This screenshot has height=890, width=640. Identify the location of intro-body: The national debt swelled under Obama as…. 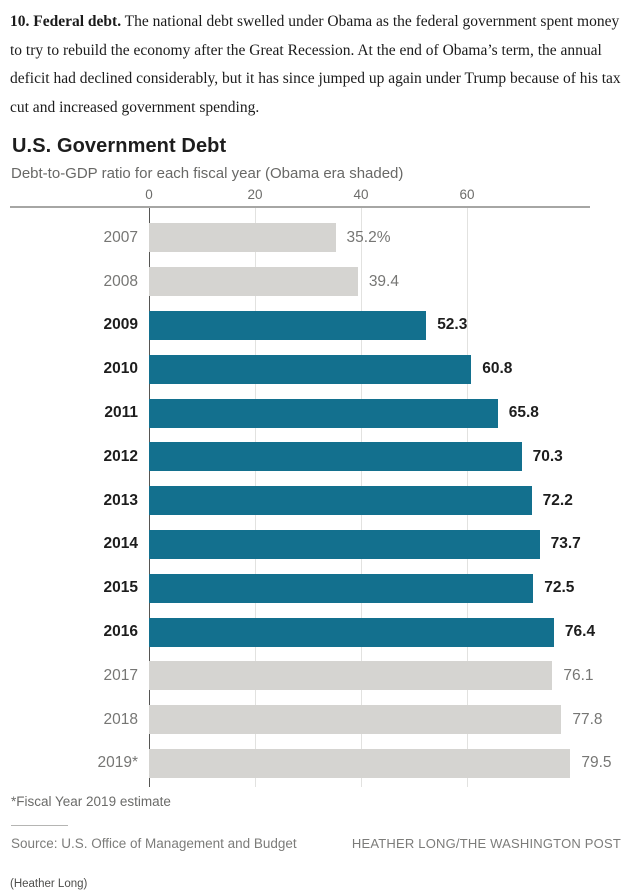
(315, 64).